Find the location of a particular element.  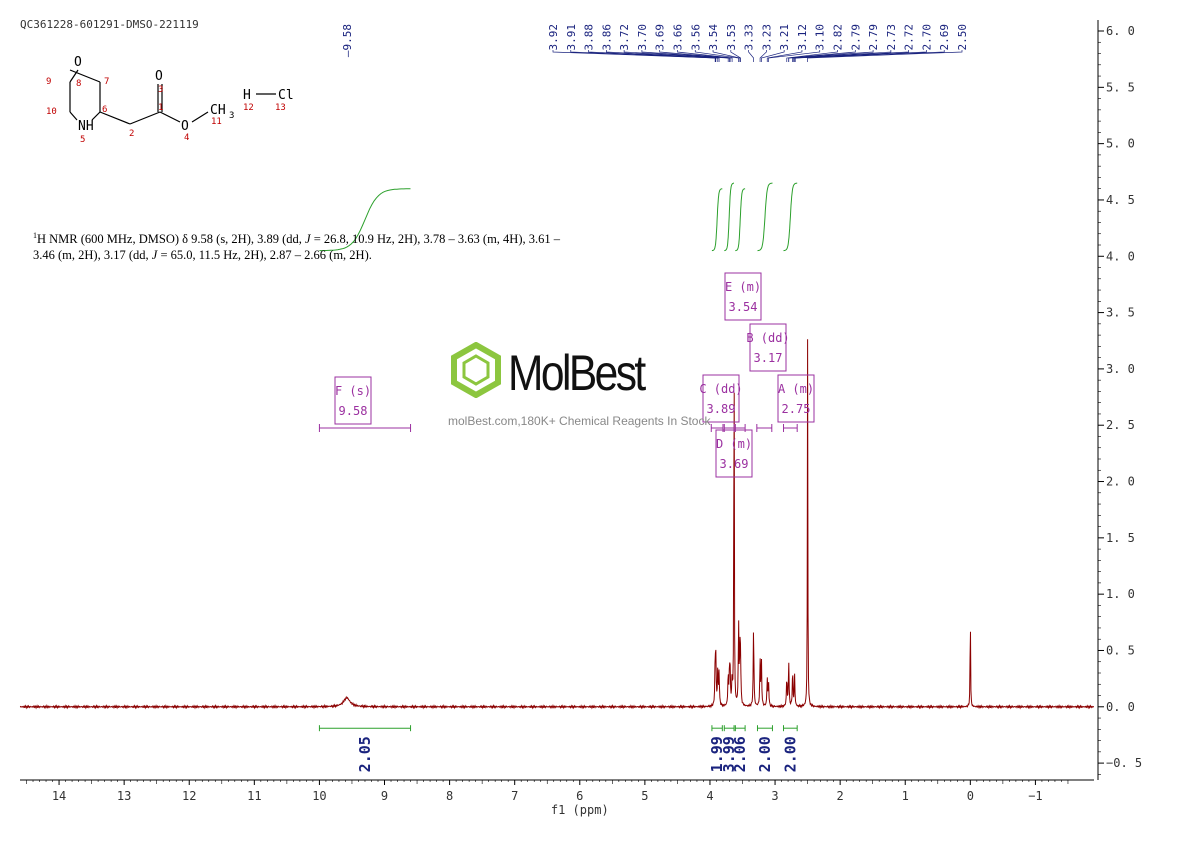

bond-o8-c7 is located at coordinates (85, 76).